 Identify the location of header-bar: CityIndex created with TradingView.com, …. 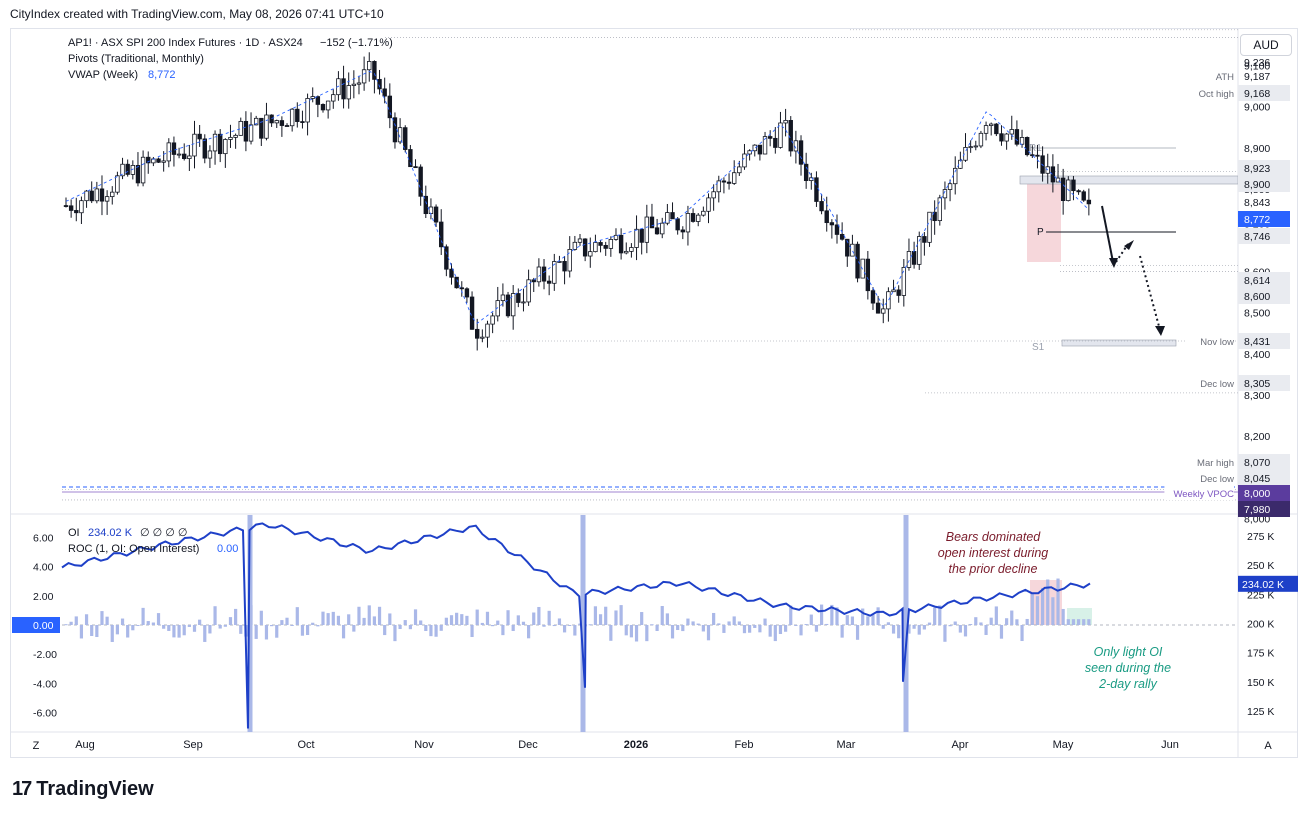
(654, 14).